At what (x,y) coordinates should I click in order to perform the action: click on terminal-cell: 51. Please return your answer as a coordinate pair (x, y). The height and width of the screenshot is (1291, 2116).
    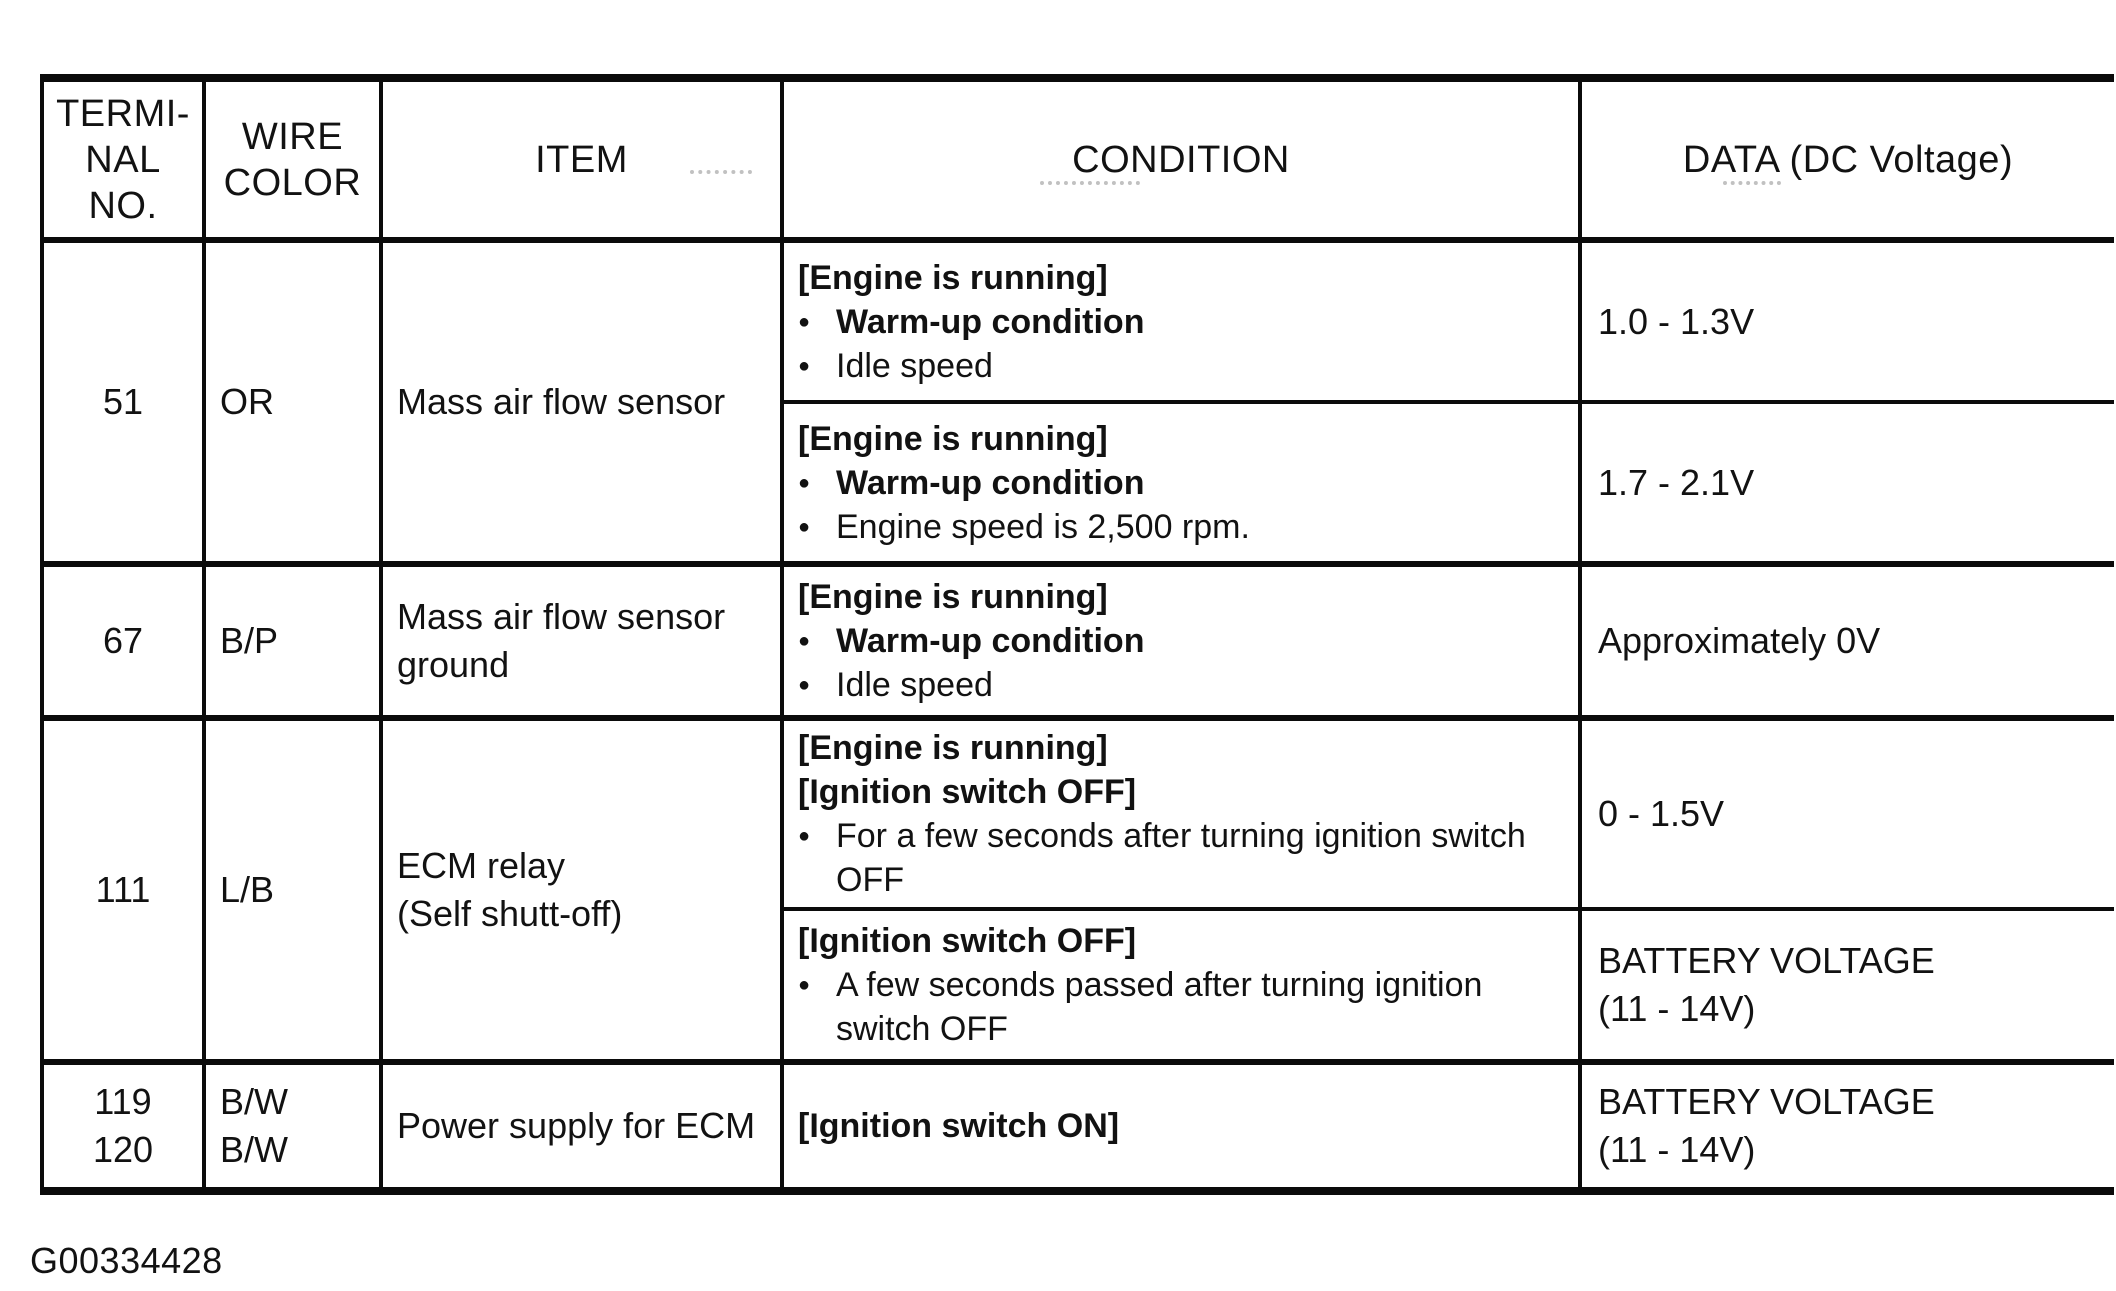
    Looking at the image, I should click on (125, 402).